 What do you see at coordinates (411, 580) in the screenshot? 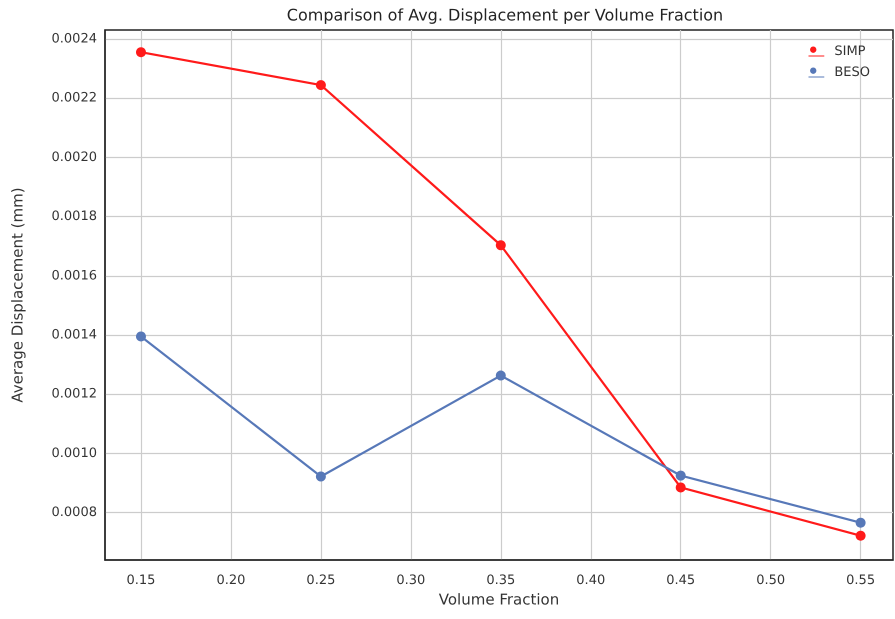
I see `x-tick-label: 0.30` at bounding box center [411, 580].